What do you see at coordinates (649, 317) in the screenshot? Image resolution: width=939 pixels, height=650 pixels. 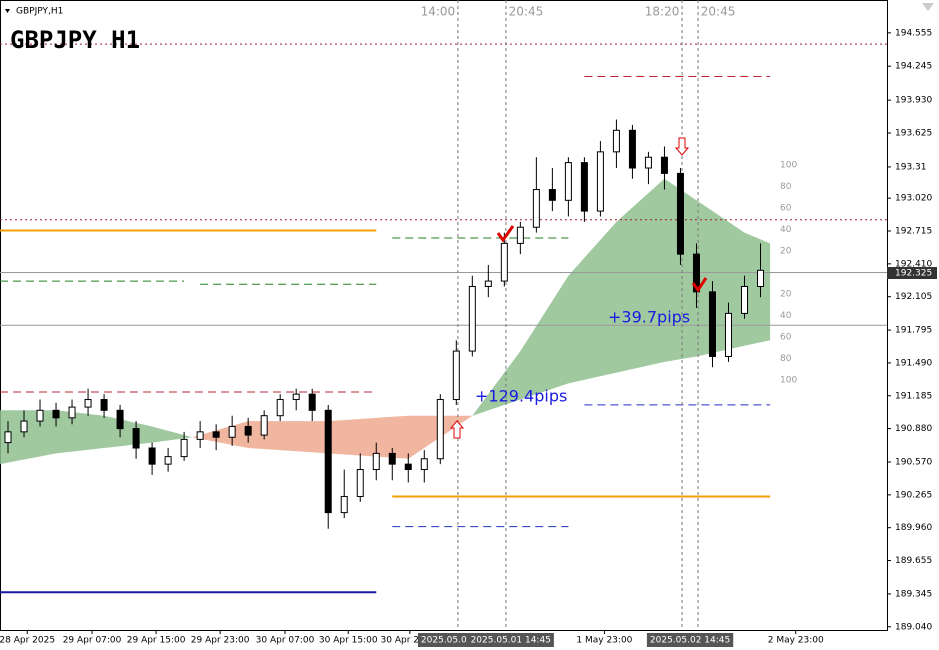 I see `annotation: +39.7pips` at bounding box center [649, 317].